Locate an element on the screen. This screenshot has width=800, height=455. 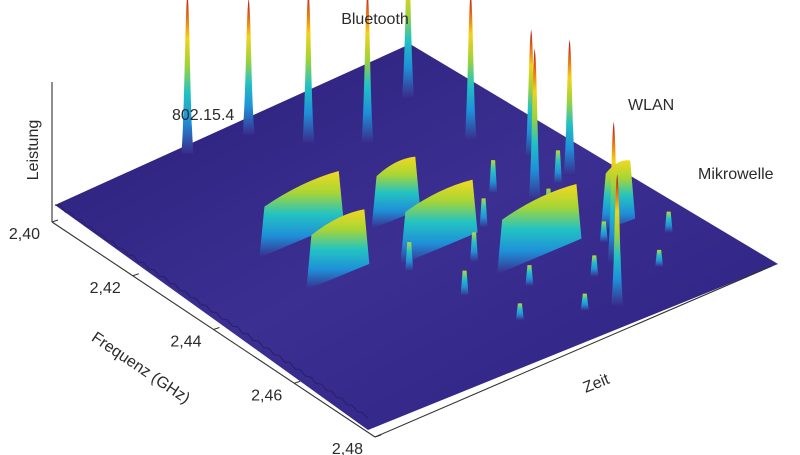
z-axis-label: Leistung is located at coordinates (33, 150).